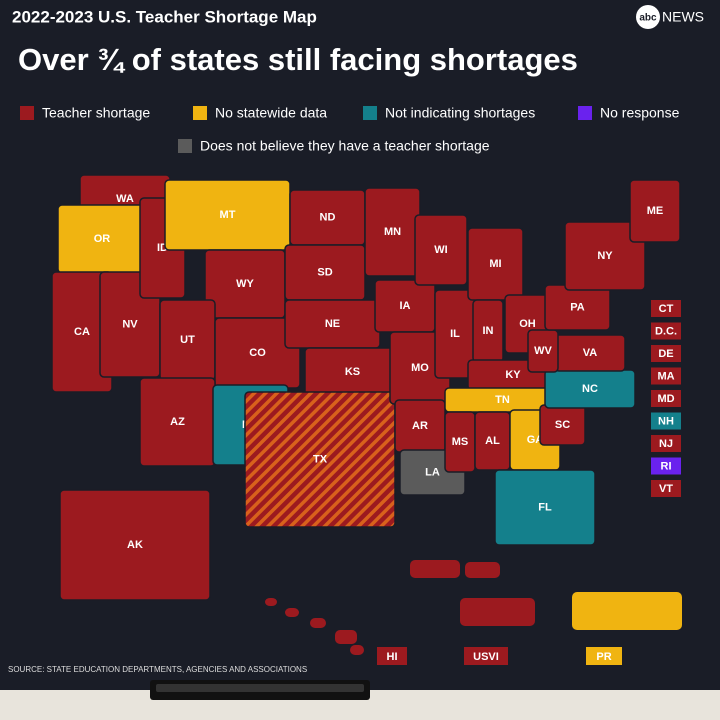 The image size is (720, 720). Describe the element at coordinates (535, 440) in the screenshot. I see `state-label: GA` at that location.